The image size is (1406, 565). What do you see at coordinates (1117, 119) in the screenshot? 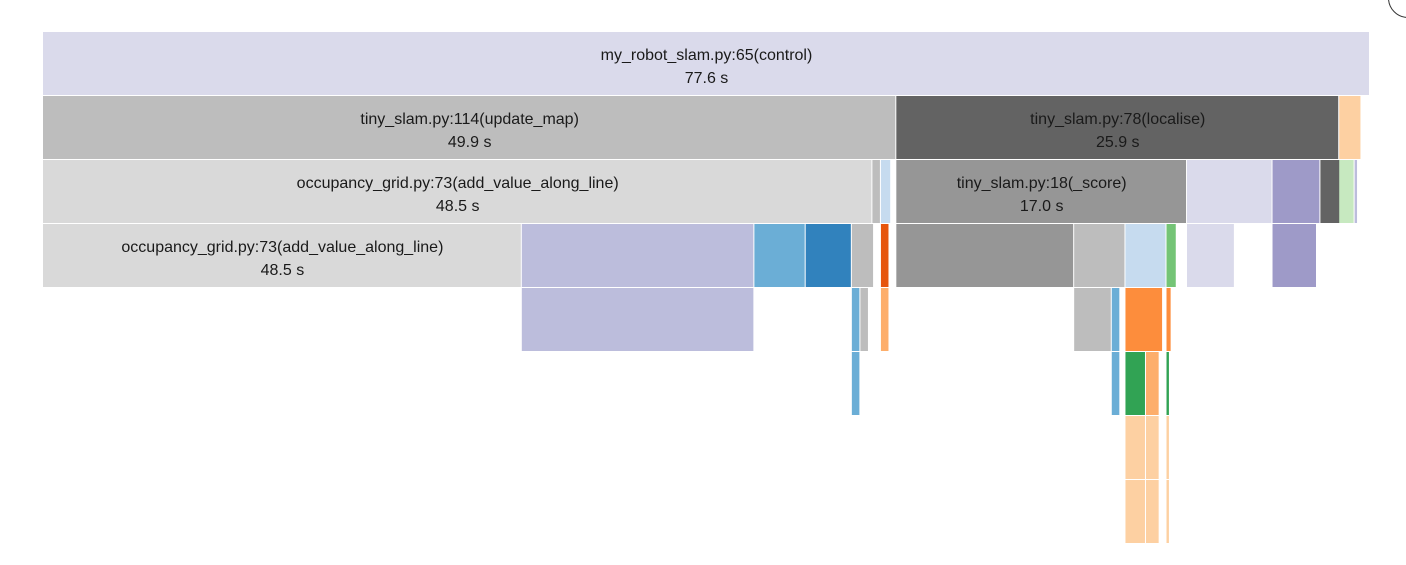
I see `node-label: tiny_slam.py:78(localise)` at bounding box center [1117, 119].